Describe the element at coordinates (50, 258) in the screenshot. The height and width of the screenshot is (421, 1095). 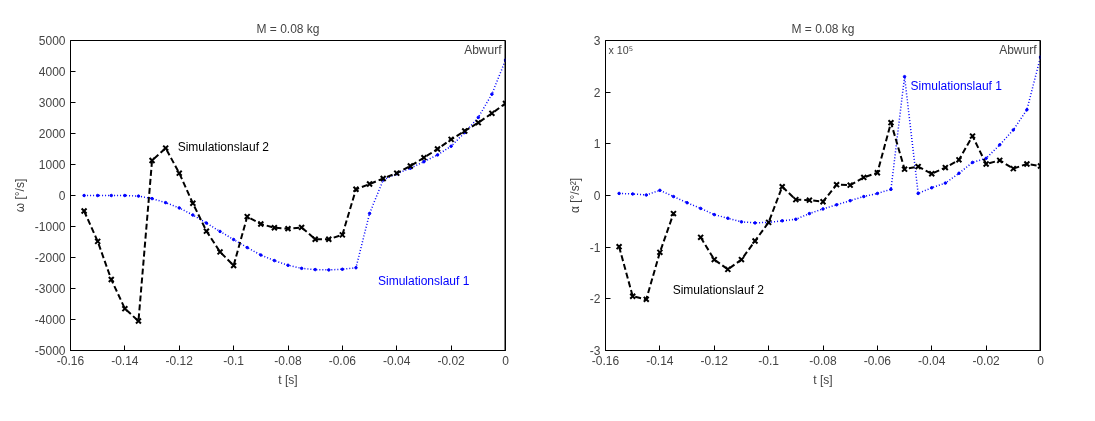
I see `y-tick-label: -2000` at that location.